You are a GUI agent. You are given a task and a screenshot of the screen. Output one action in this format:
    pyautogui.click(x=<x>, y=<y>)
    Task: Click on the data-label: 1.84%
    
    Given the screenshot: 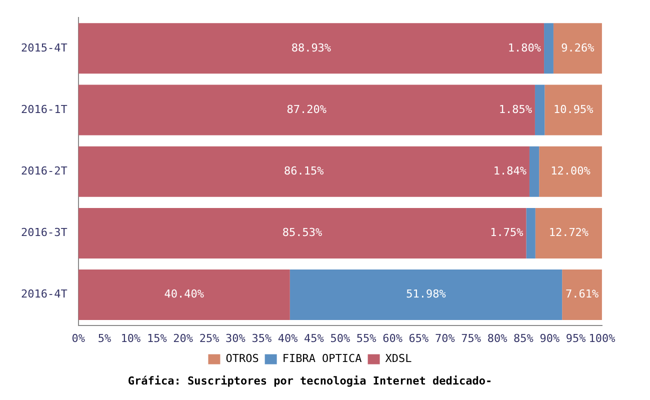 What is the action you would take?
    pyautogui.click(x=510, y=171)
    